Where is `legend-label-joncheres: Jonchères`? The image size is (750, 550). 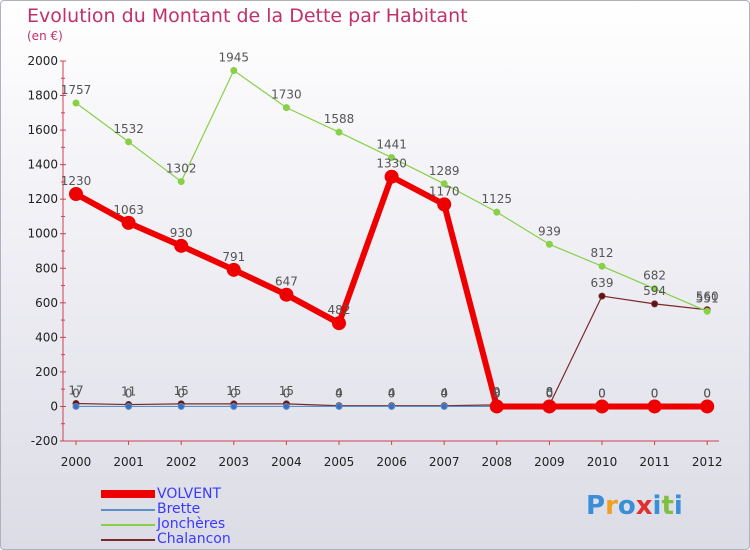 legend-label-joncheres: Jonchères is located at coordinates (191, 524).